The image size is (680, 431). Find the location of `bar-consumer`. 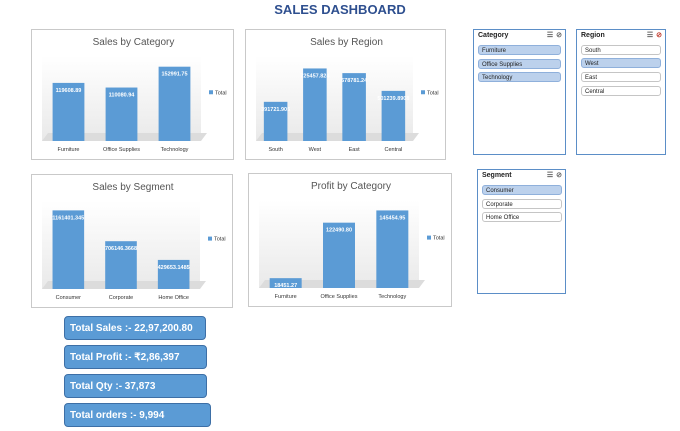

bar-consumer is located at coordinates (68, 249).